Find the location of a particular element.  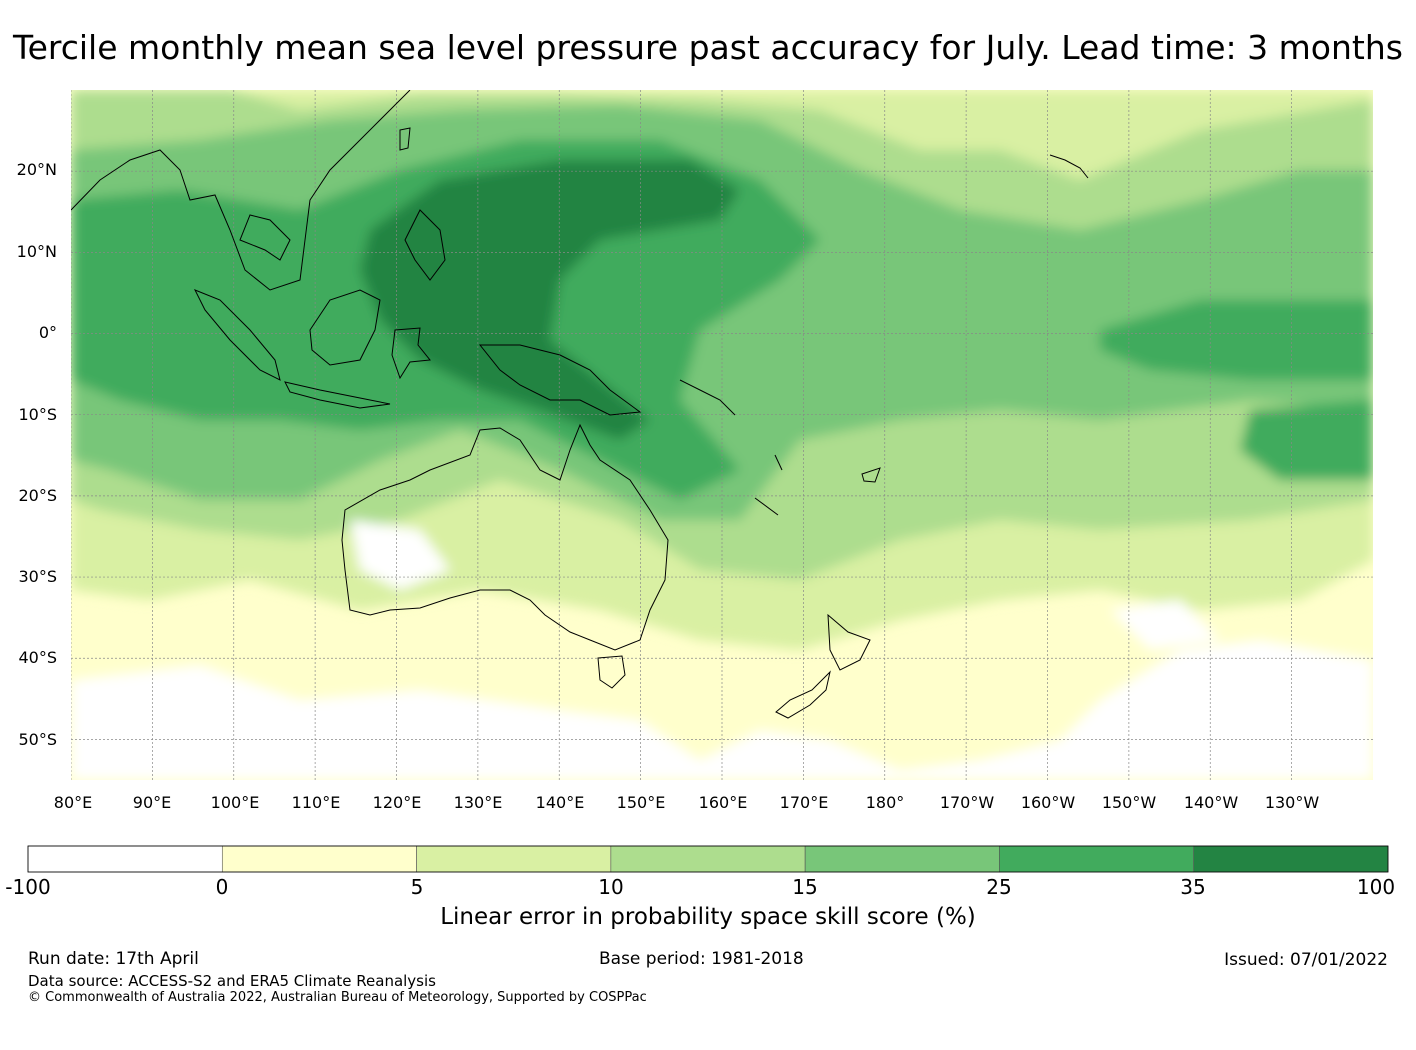

lat-label-50s: 50°S is located at coordinates (37, 739).